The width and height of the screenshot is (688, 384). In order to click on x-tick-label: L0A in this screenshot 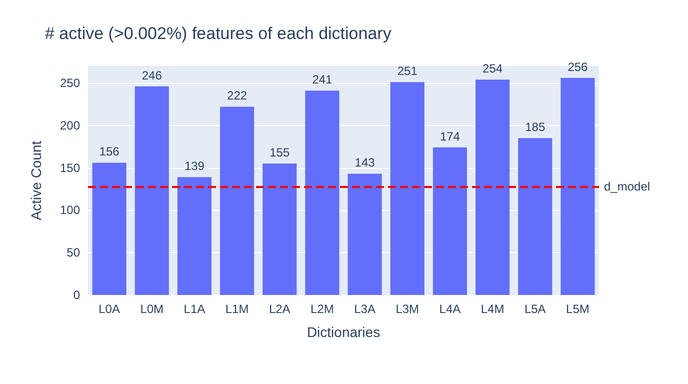, I will do `click(109, 309)`.